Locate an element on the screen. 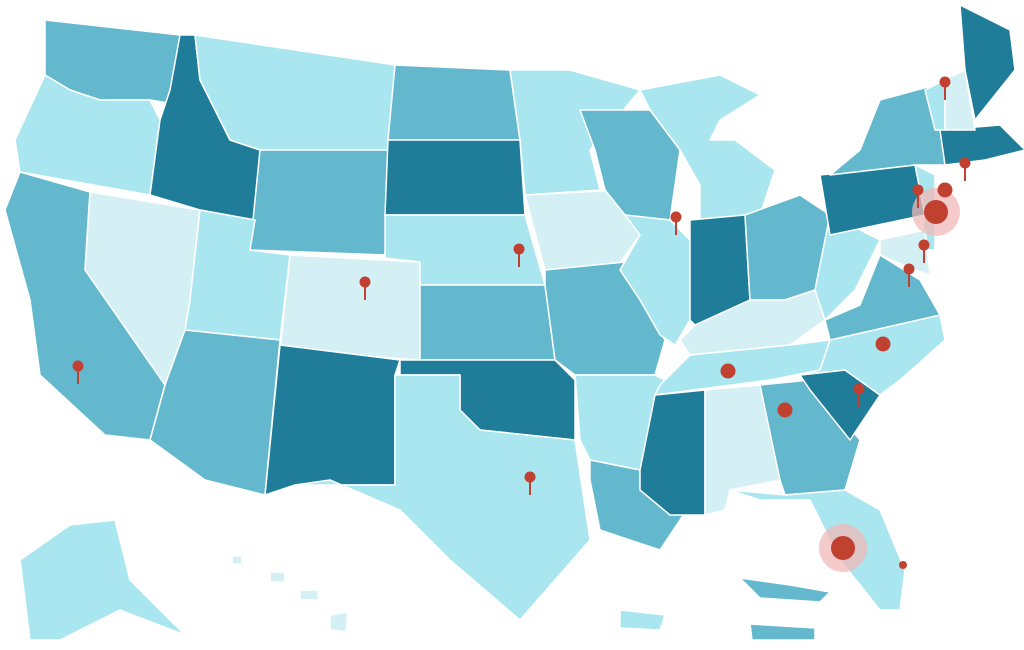 The image size is (1024, 650). state-tx is located at coordinates (442, 497).